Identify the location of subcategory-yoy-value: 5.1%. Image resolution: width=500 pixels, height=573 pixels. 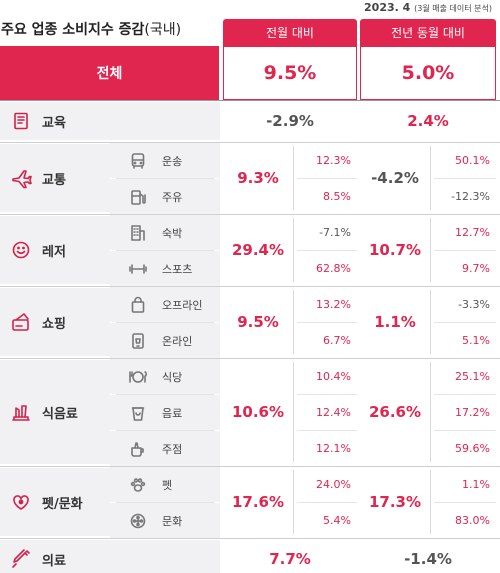
(476, 340).